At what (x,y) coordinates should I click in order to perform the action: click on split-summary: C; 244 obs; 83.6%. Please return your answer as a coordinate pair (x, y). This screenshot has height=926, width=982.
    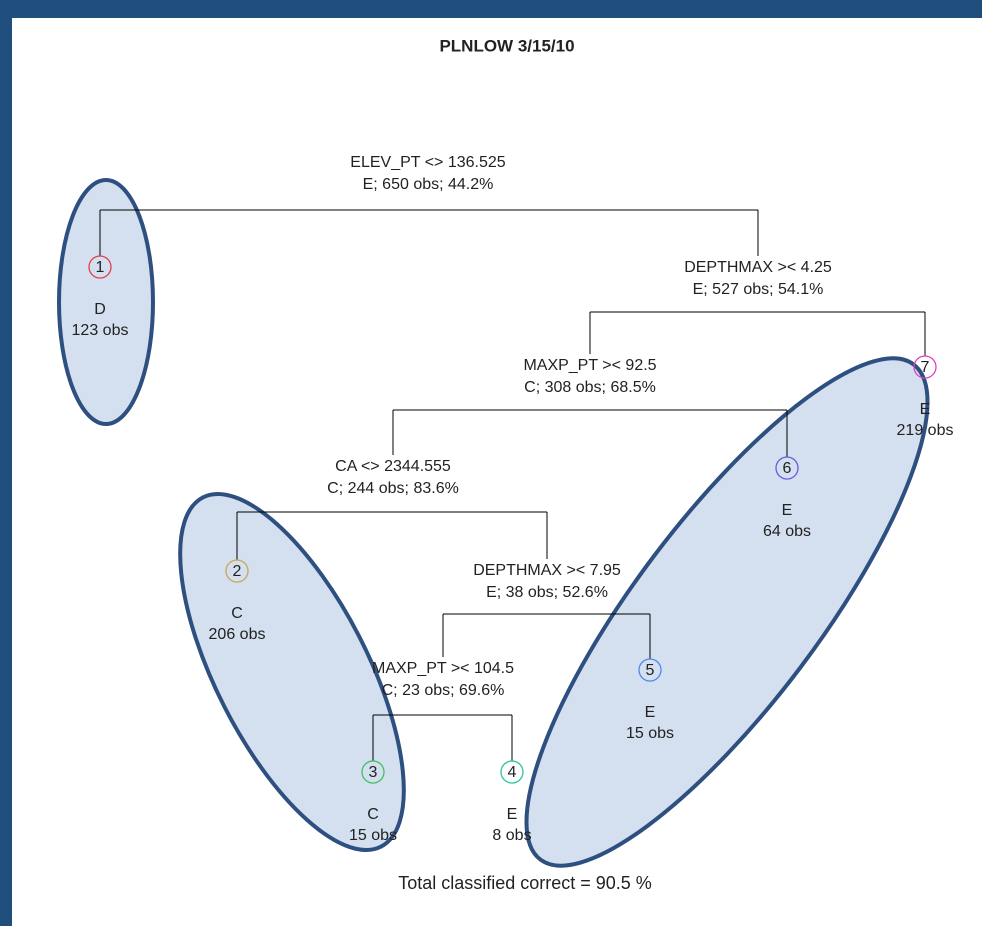
    Looking at the image, I should click on (393, 488).